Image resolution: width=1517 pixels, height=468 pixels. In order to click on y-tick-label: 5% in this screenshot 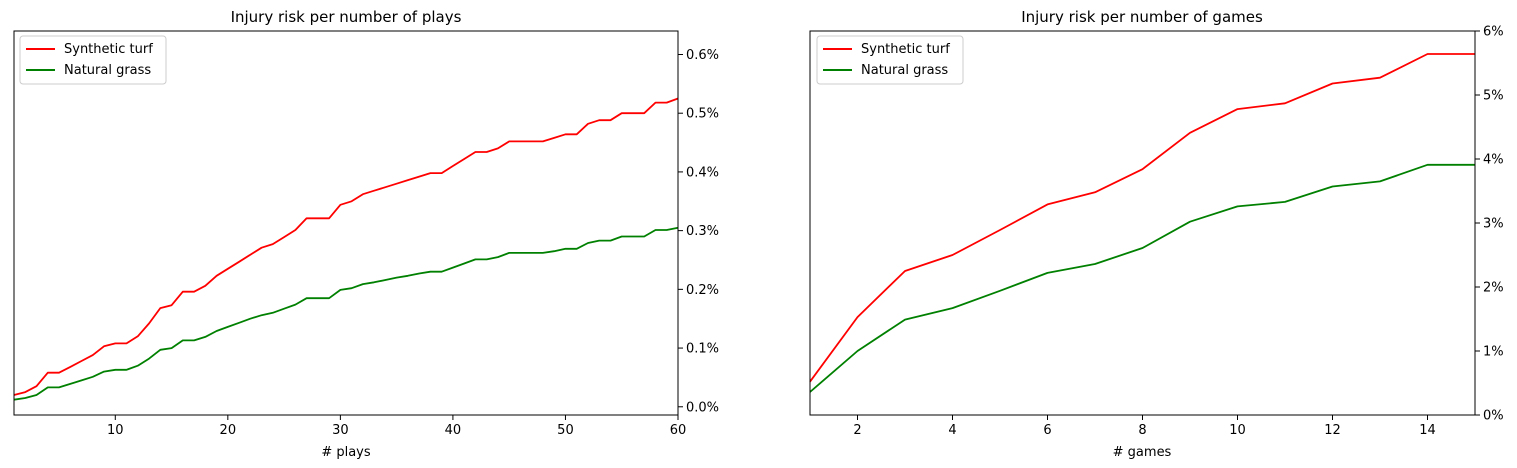, I will do `click(1493, 96)`.